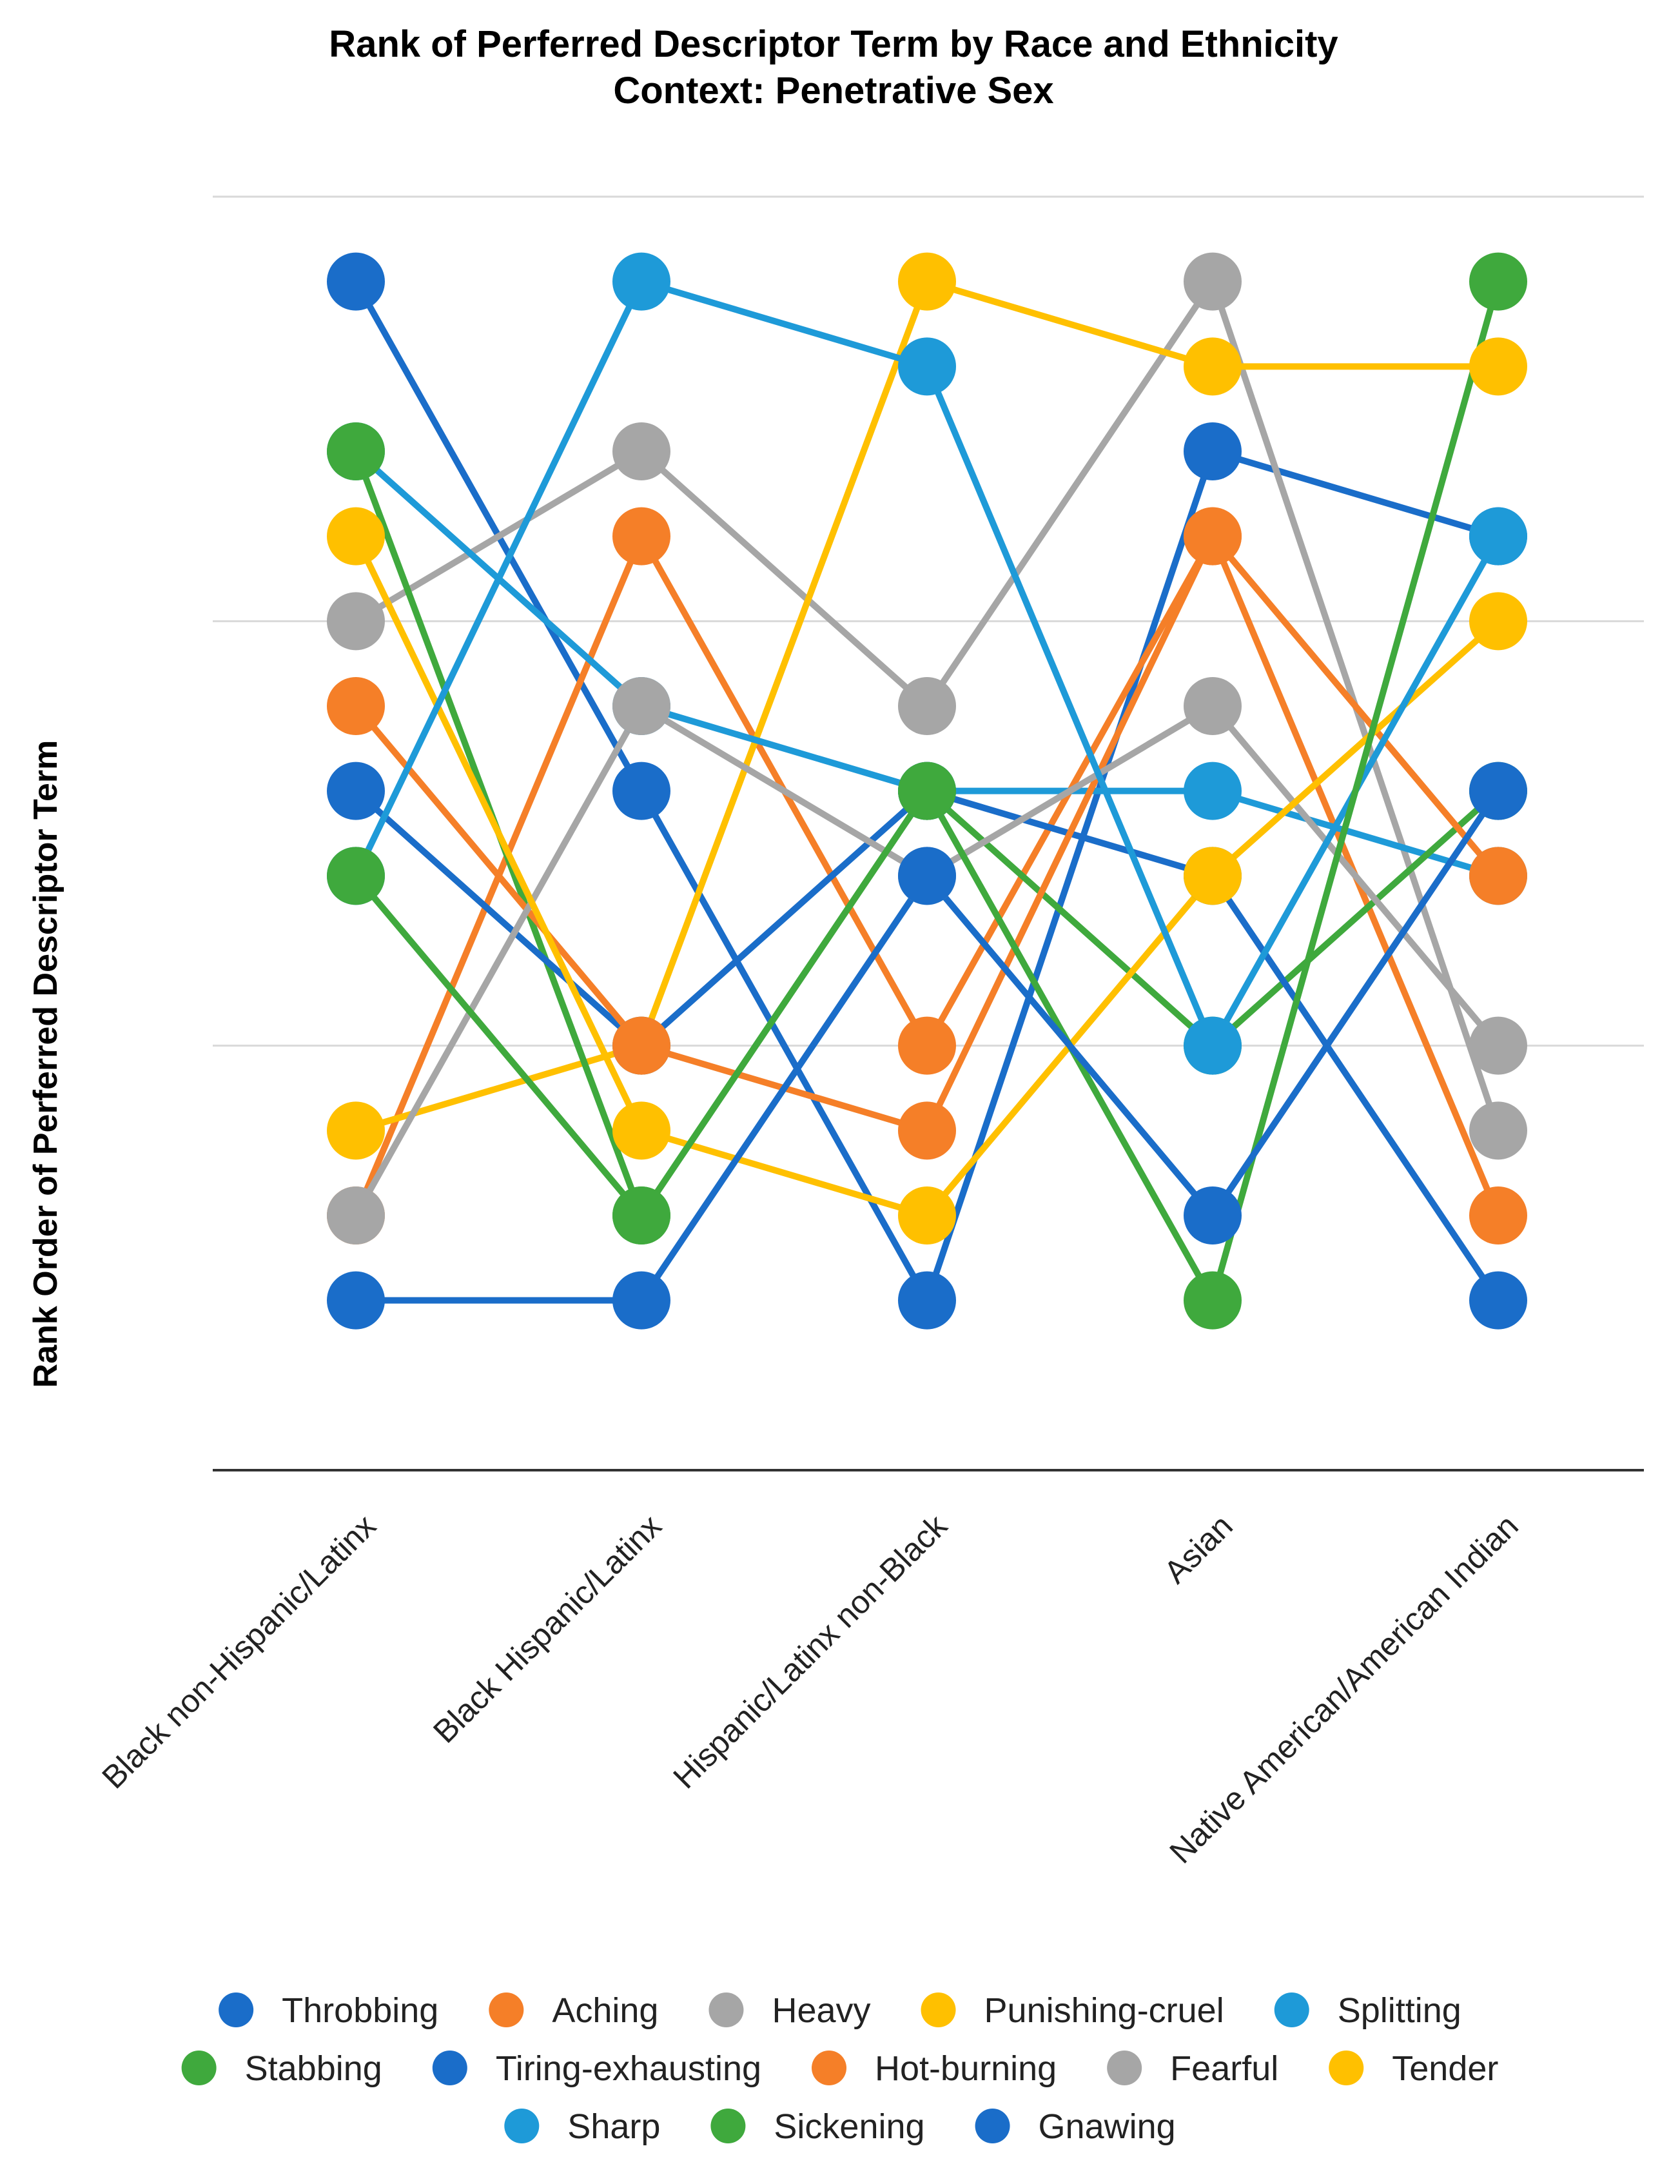  What do you see at coordinates (1107, 2126) in the screenshot?
I see `legend-label: Gnawing` at bounding box center [1107, 2126].